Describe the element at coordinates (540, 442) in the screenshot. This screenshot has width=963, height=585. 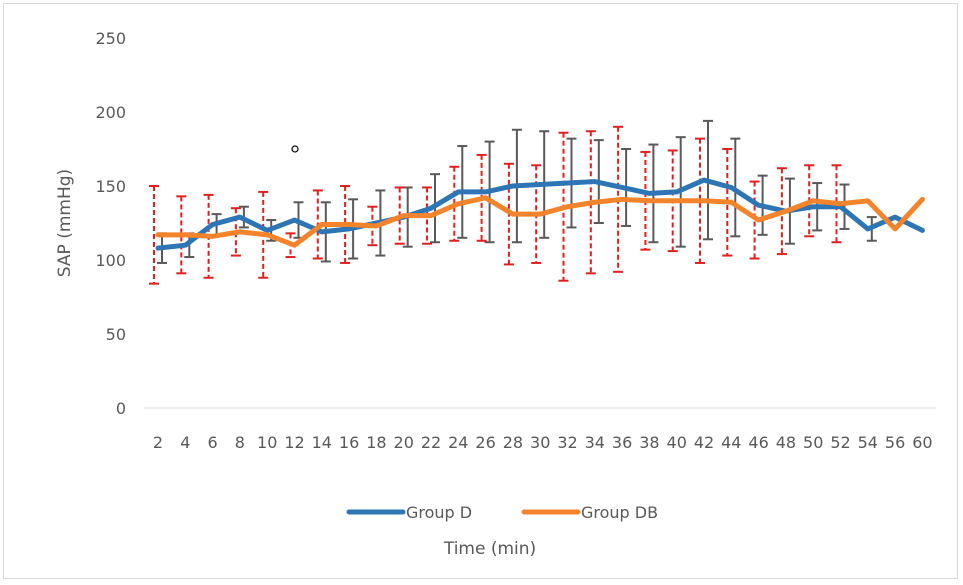
I see `x-tick-label: 30` at that location.